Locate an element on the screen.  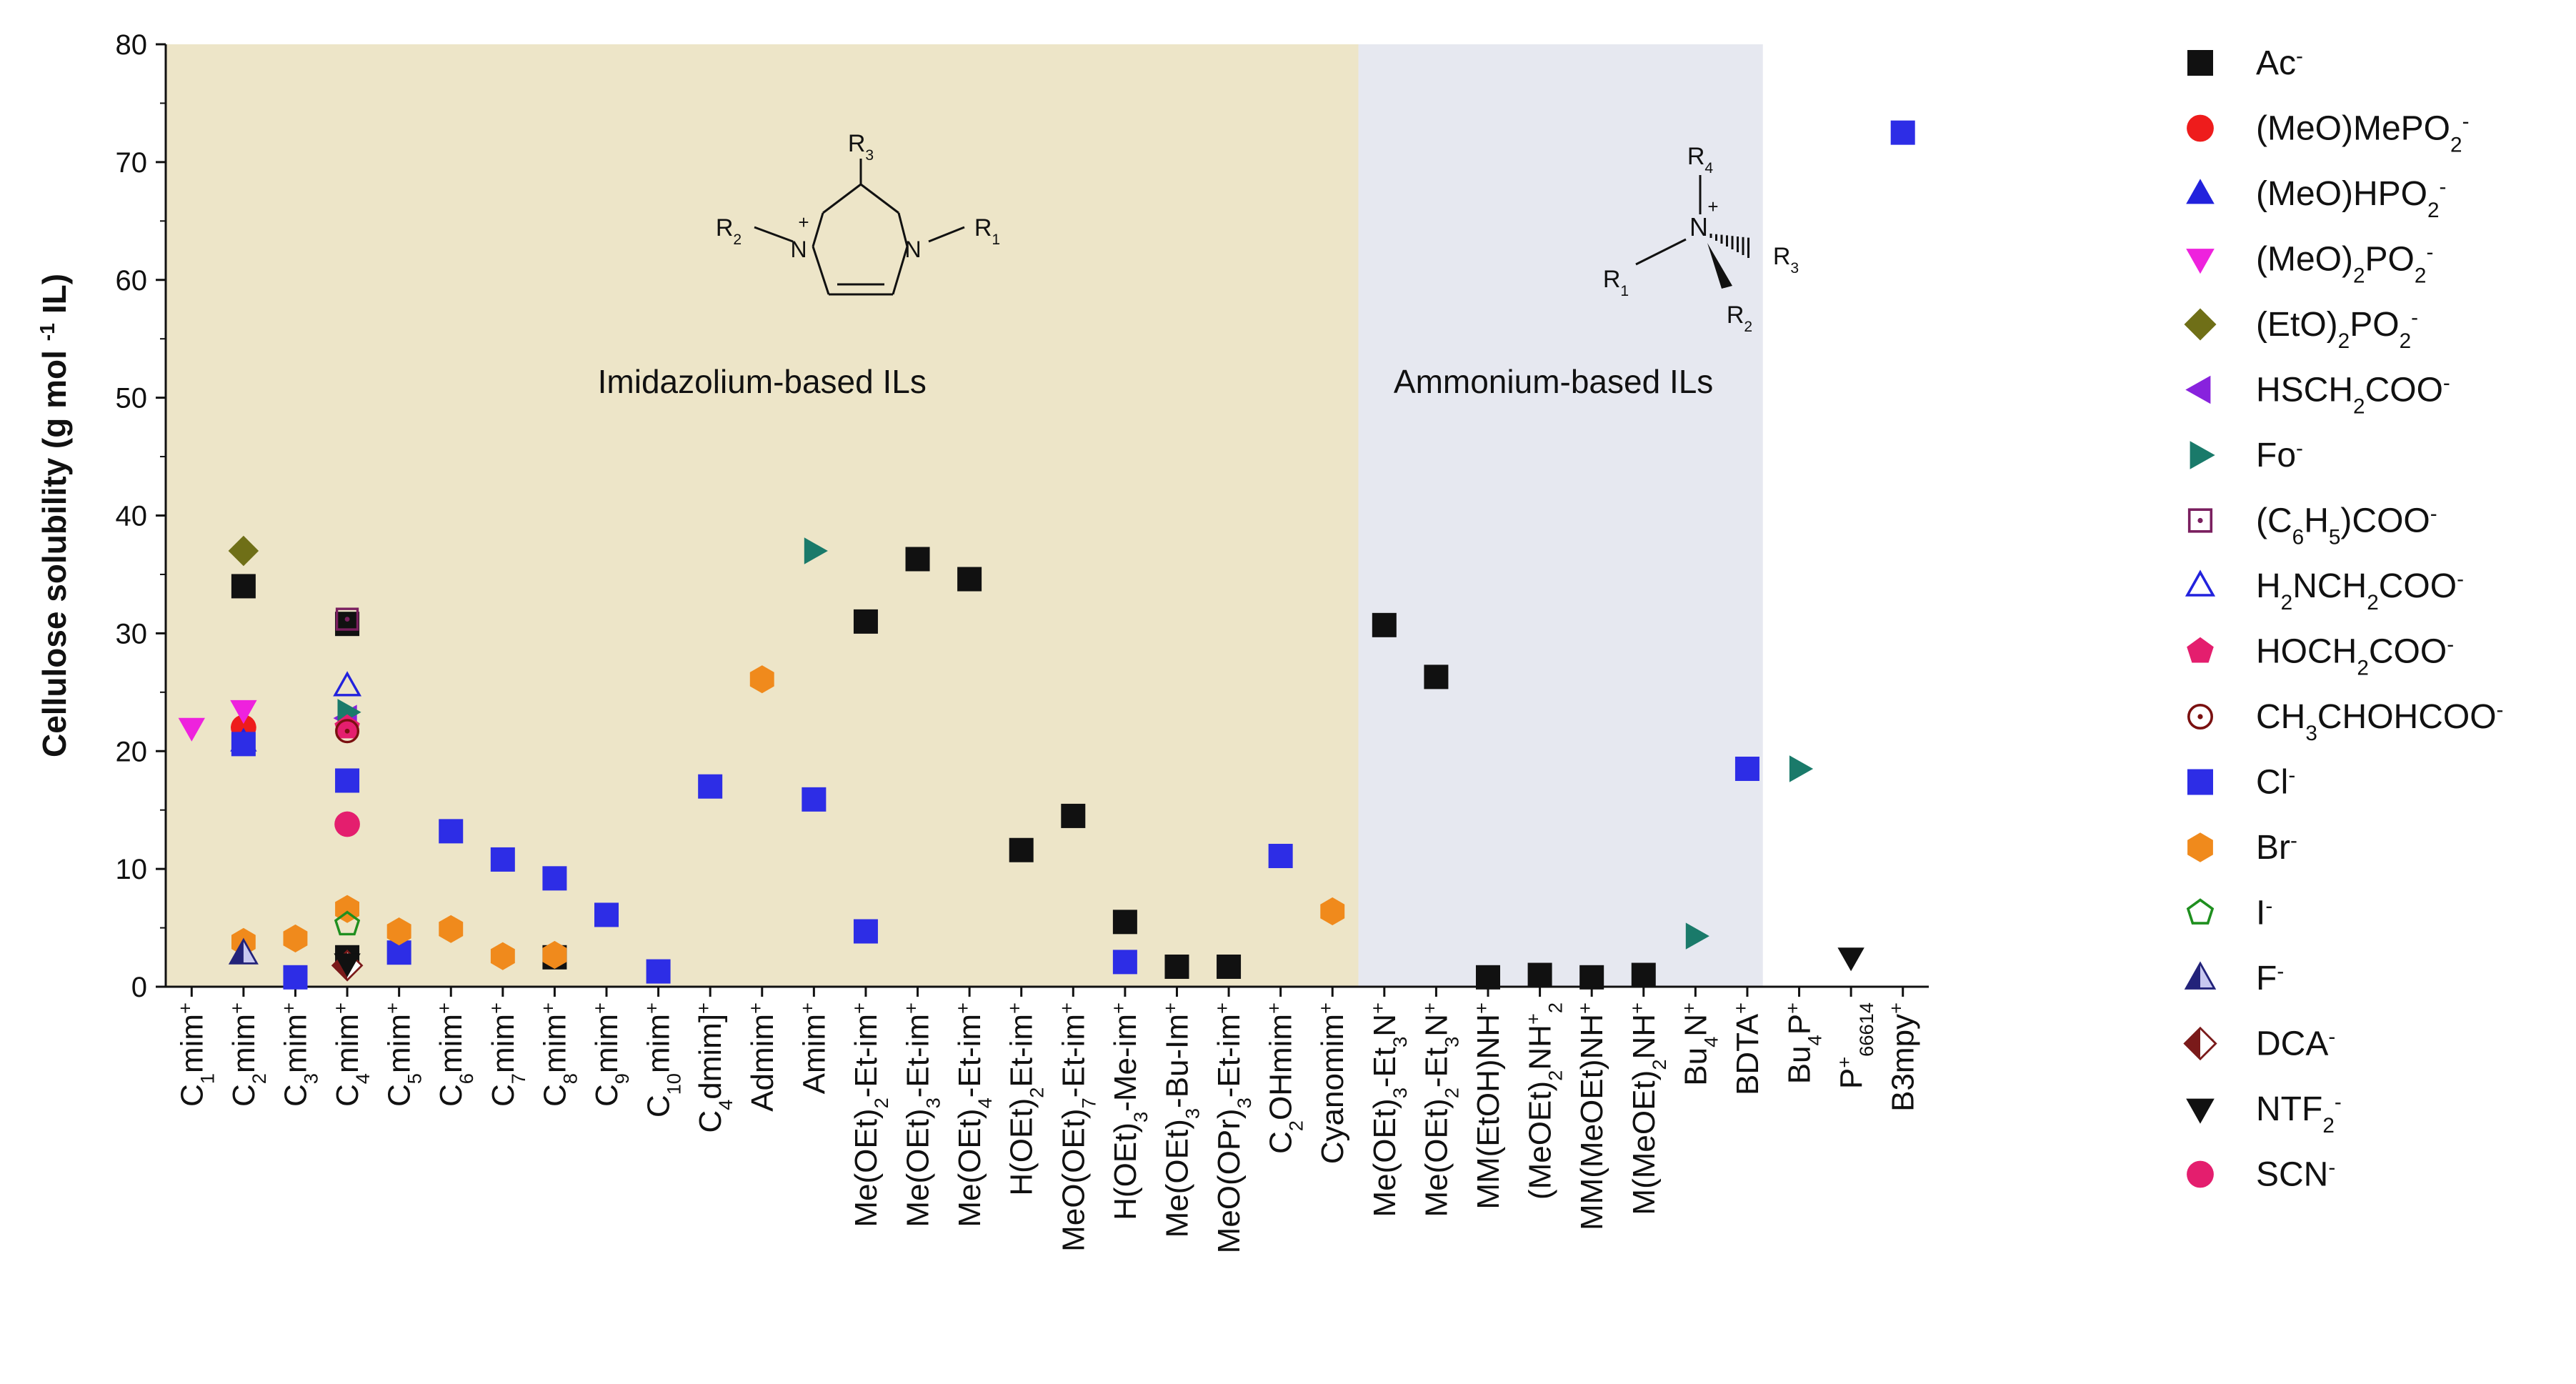
x-tick-label: H(OEt)2Et-im+ is located at coordinates (1025, 1099).